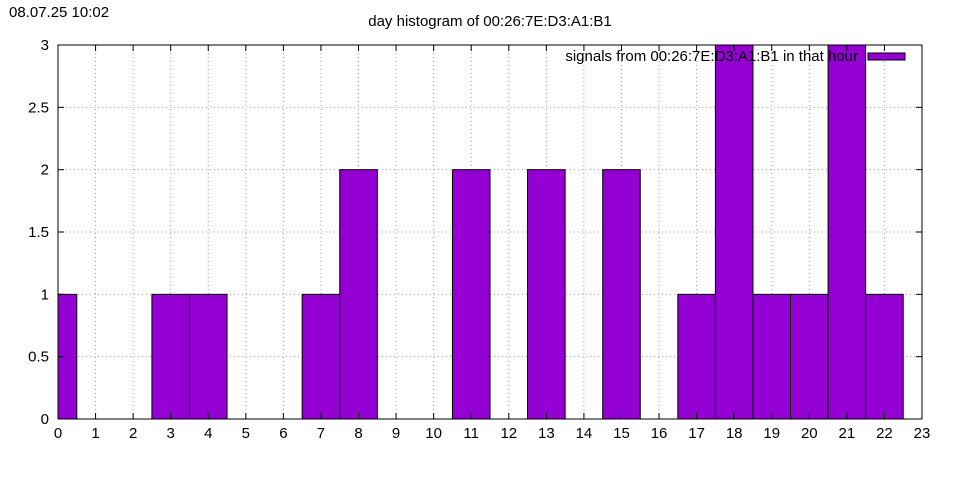 The image size is (960, 480). Describe the element at coordinates (321, 433) in the screenshot. I see `x-tick-label: 7` at that location.